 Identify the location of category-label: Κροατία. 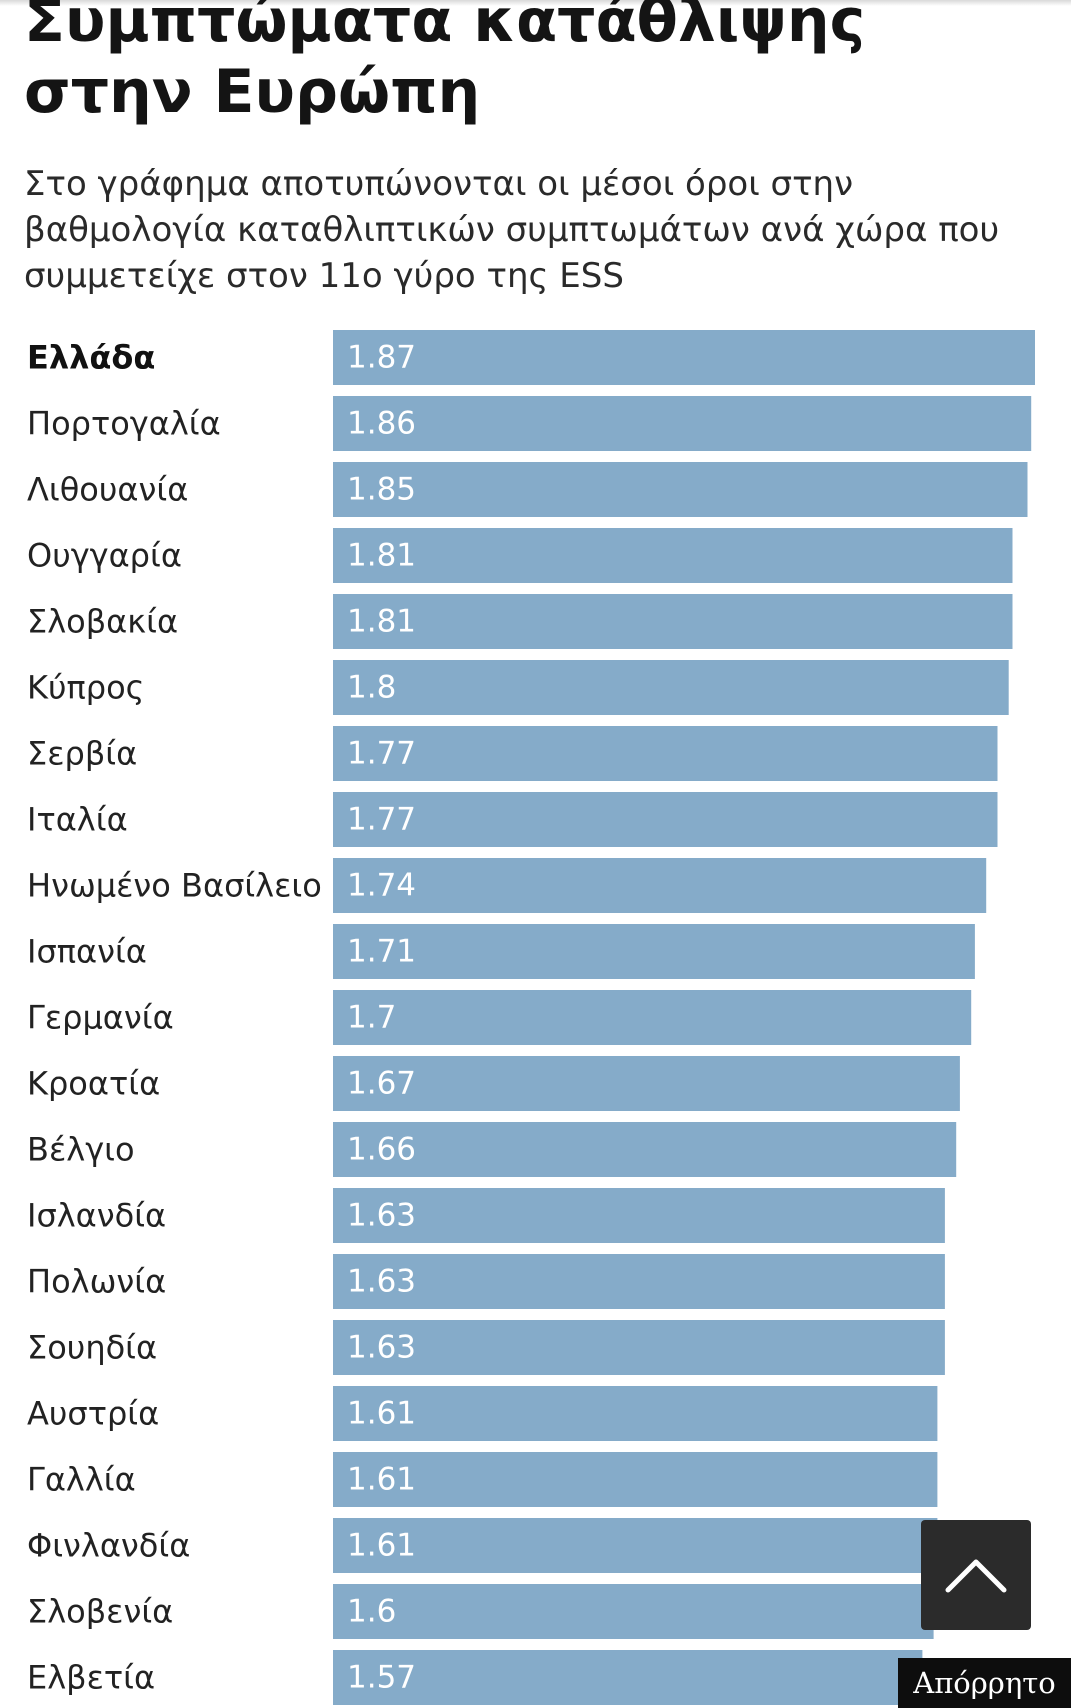
(93, 1084).